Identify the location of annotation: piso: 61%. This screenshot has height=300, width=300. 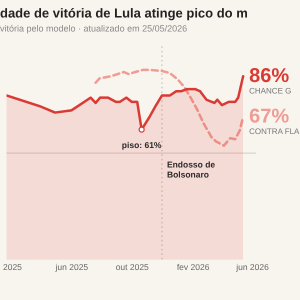
(142, 145).